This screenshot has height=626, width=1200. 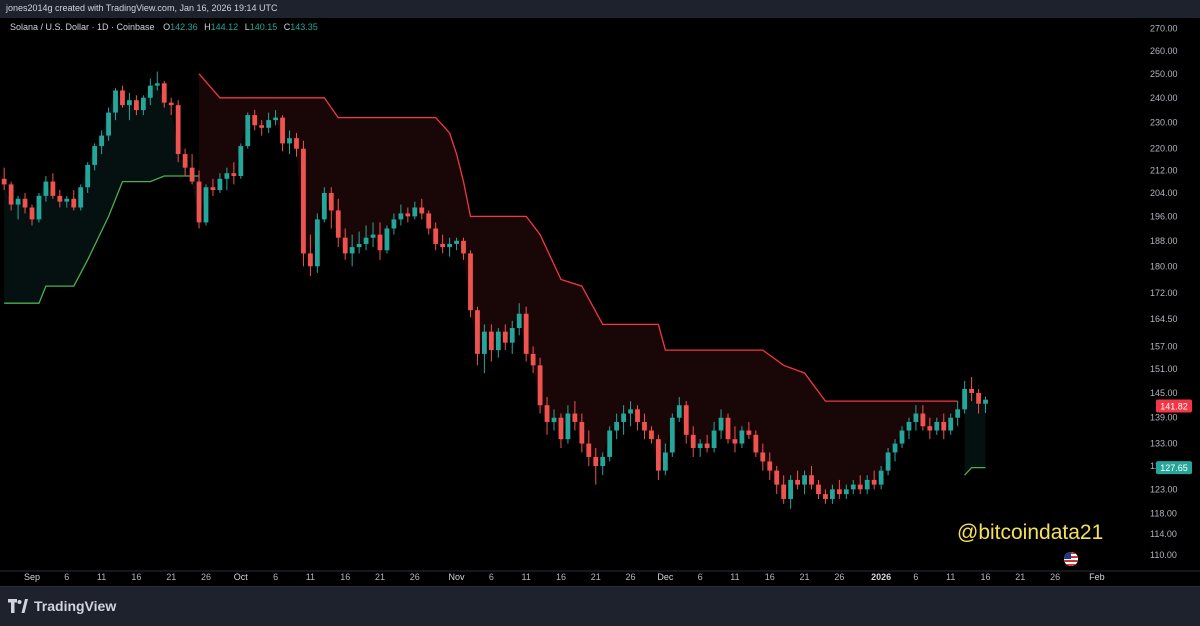 What do you see at coordinates (1071, 559) in the screenshot?
I see `us-flag-icon` at bounding box center [1071, 559].